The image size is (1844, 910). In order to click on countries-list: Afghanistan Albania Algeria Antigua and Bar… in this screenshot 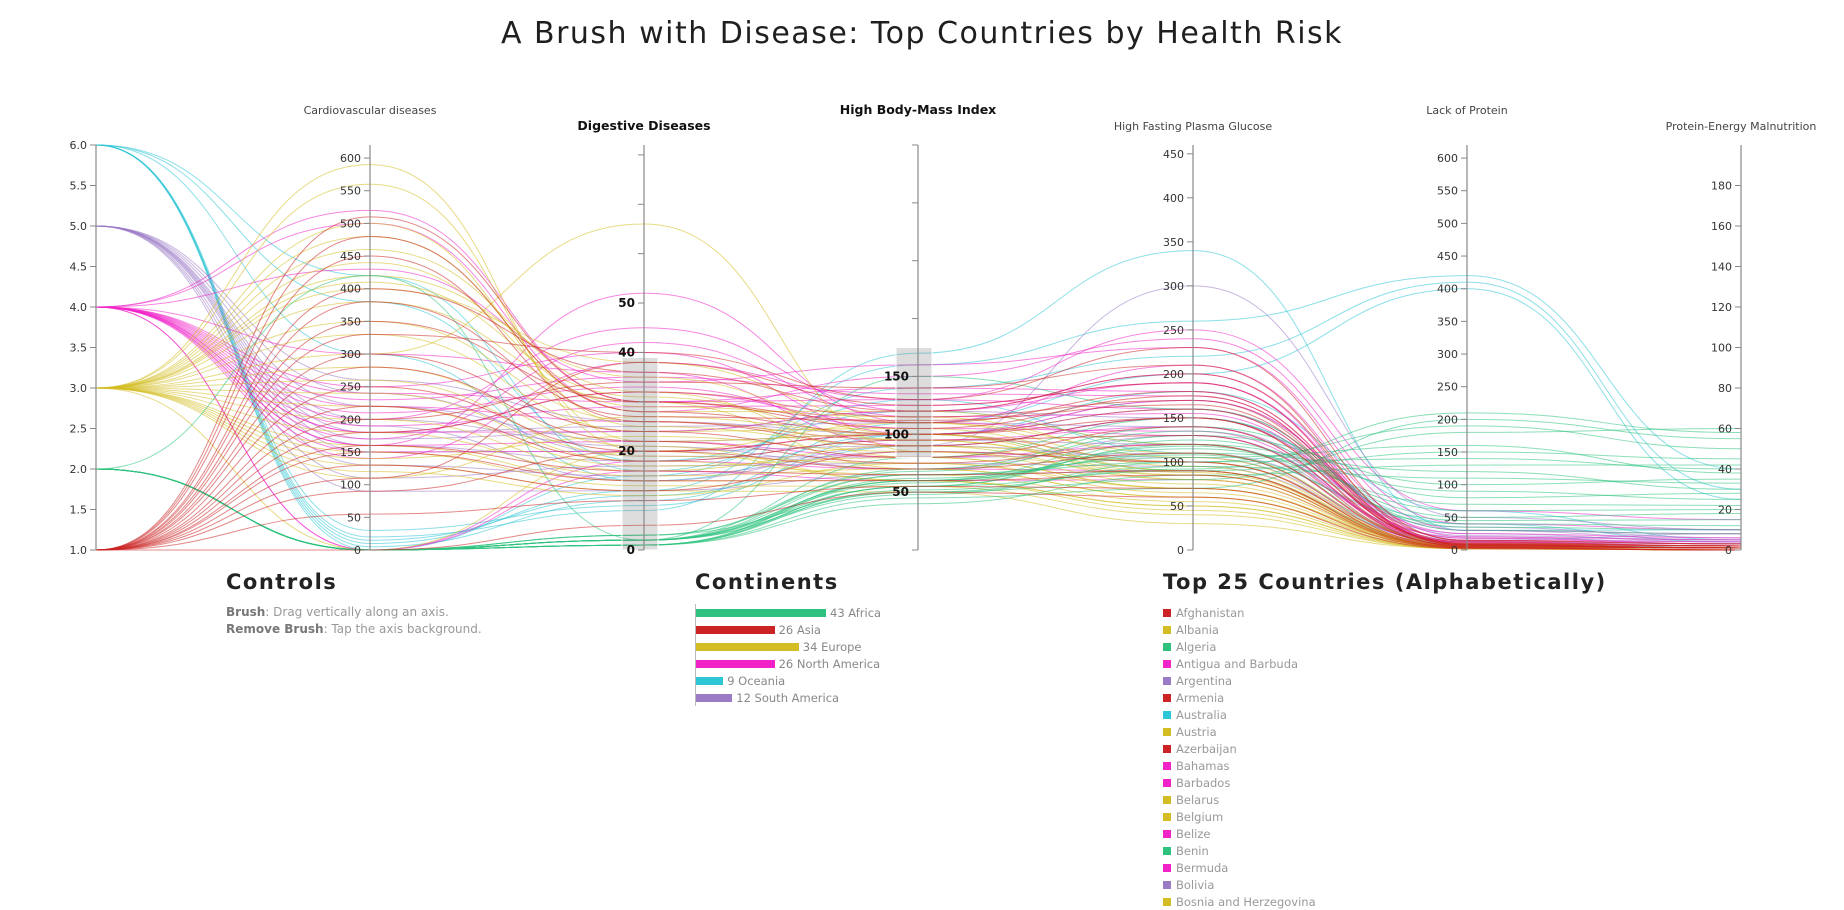, I will do `click(1423, 757)`.